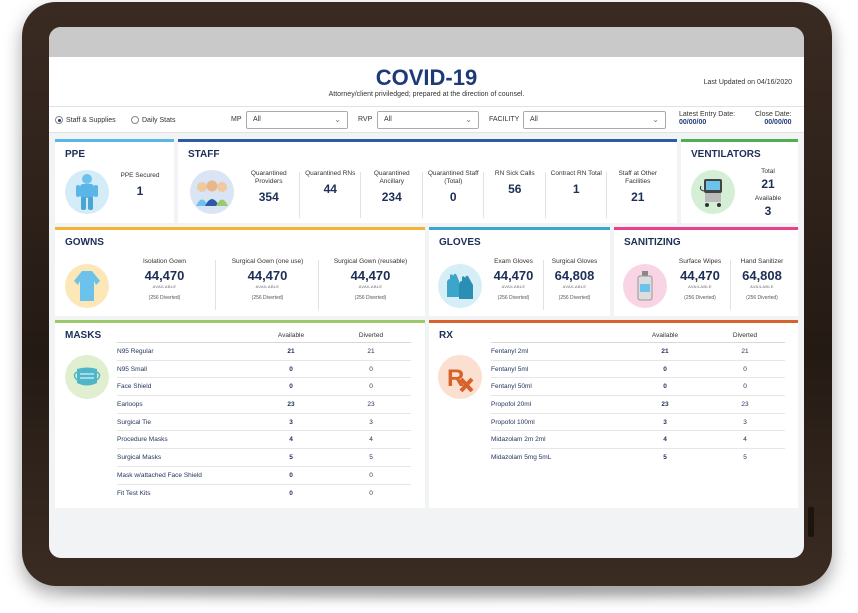  Describe the element at coordinates (430, 591) in the screenshot. I see `device-shadow` at that location.